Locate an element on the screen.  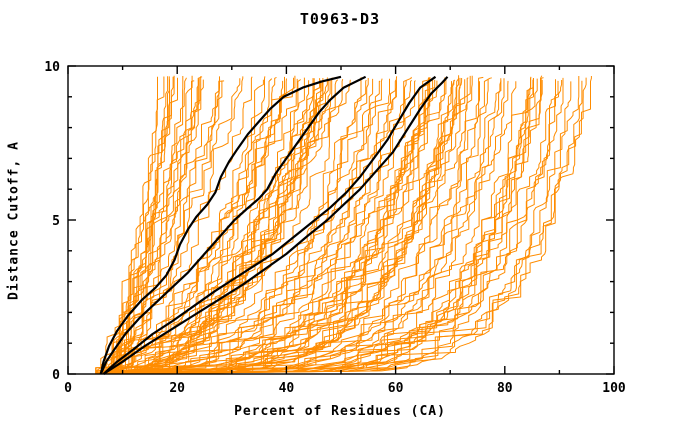
chart-title: T0963-D3 is located at coordinates (340, 19).